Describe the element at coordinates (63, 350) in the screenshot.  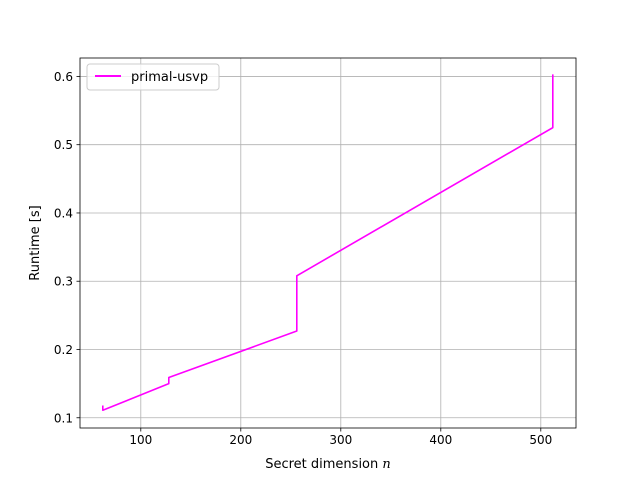
I see `y-tick-label: 0.2` at that location.